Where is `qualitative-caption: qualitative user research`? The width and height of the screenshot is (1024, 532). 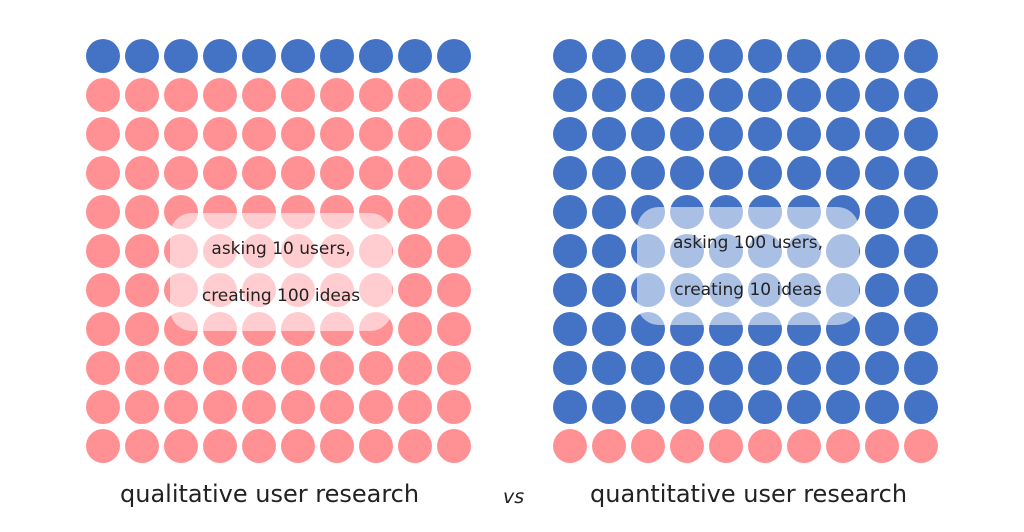
qualitative-caption: qualitative user research is located at coordinates (270, 494).